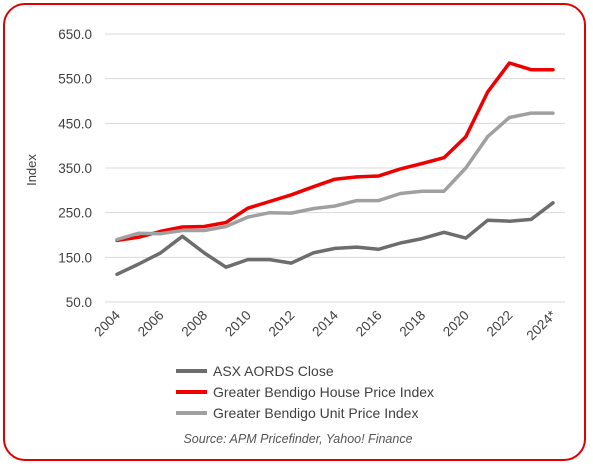 The height and width of the screenshot is (468, 593). I want to click on y-tick-label: 250.0, so click(75, 213).